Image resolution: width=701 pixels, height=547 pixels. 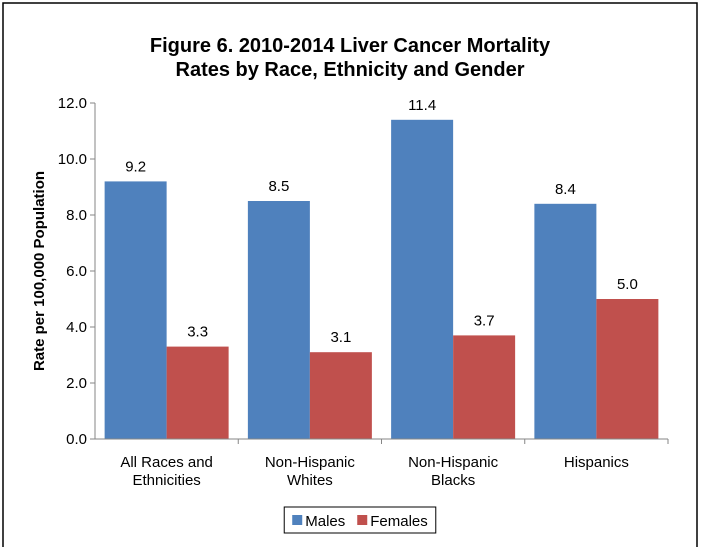 What do you see at coordinates (72, 159) in the screenshot?
I see `y-tick-label: 10.0` at bounding box center [72, 159].